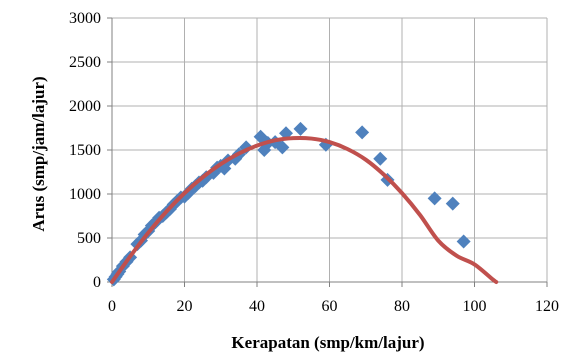  Describe the element at coordinates (327, 342) in the screenshot. I see `x-axis-title: Kerapatan (smp/km/lajur)` at that location.